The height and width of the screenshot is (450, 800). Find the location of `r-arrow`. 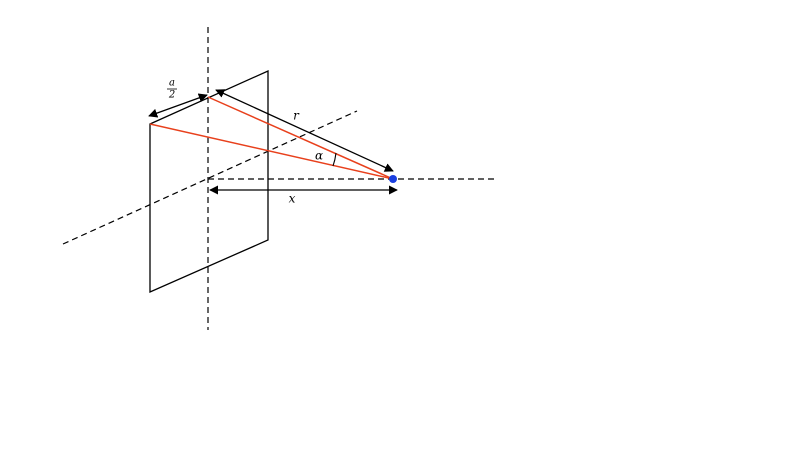

r-arrow is located at coordinates (304, 130).